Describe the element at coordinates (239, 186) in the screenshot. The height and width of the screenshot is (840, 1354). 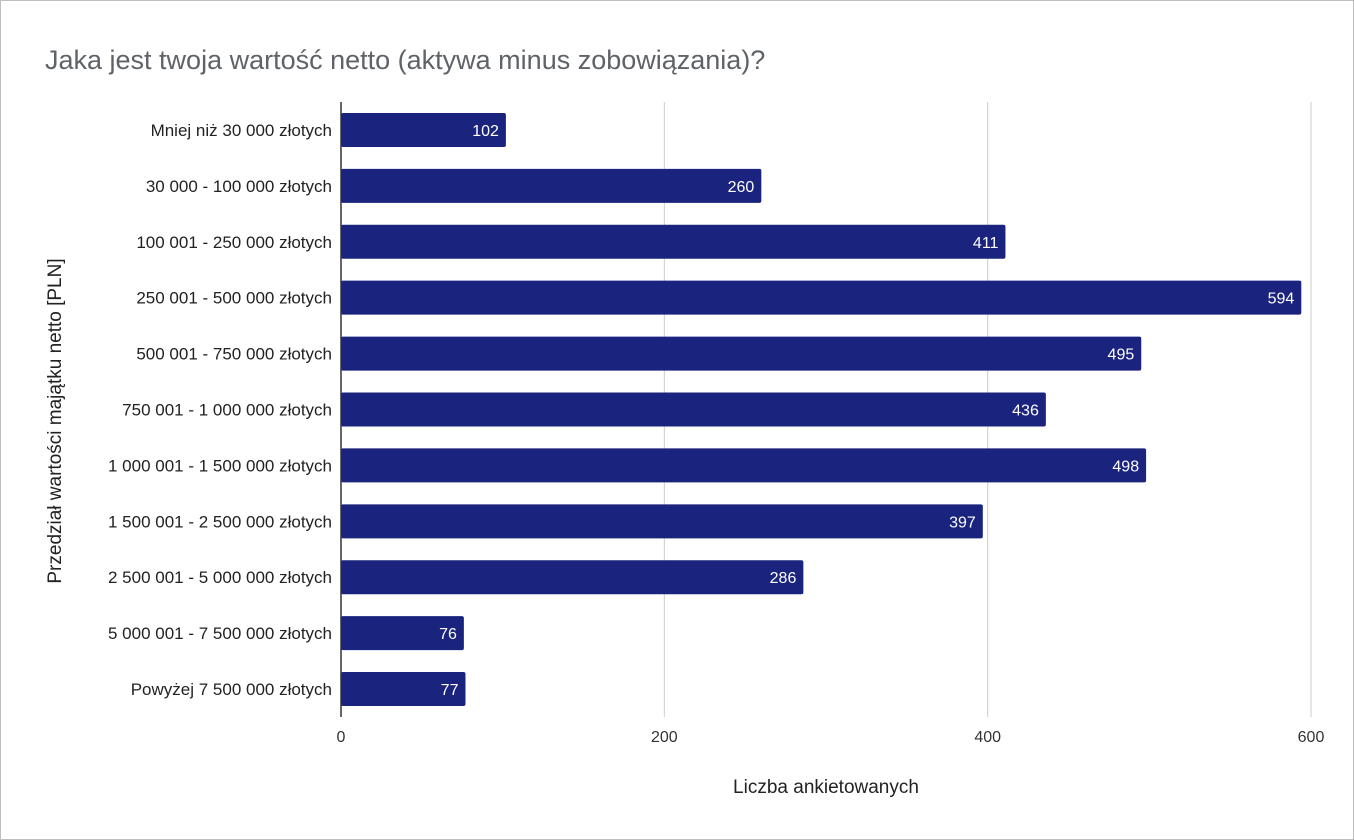
I see `category-label: 30 000 - 100 000 złotych` at that location.